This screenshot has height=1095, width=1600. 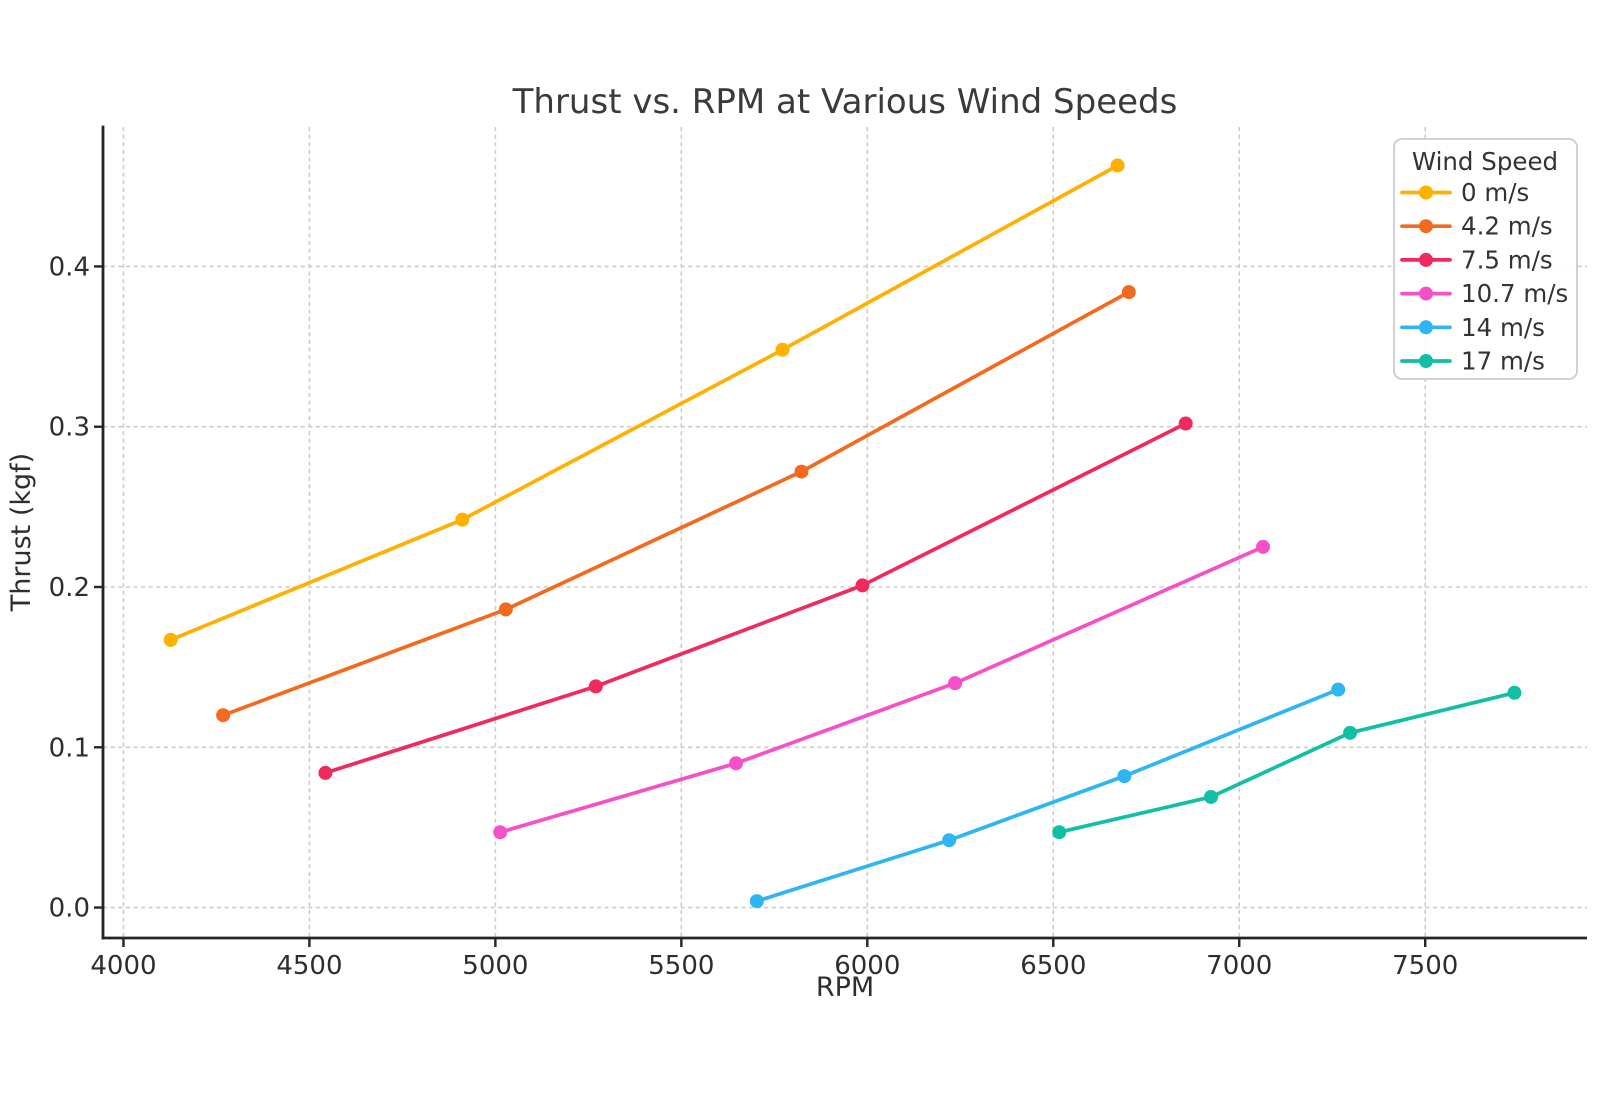 What do you see at coordinates (1514, 293) in the screenshot?
I see `legend-label: 10.7 m/s` at bounding box center [1514, 293].